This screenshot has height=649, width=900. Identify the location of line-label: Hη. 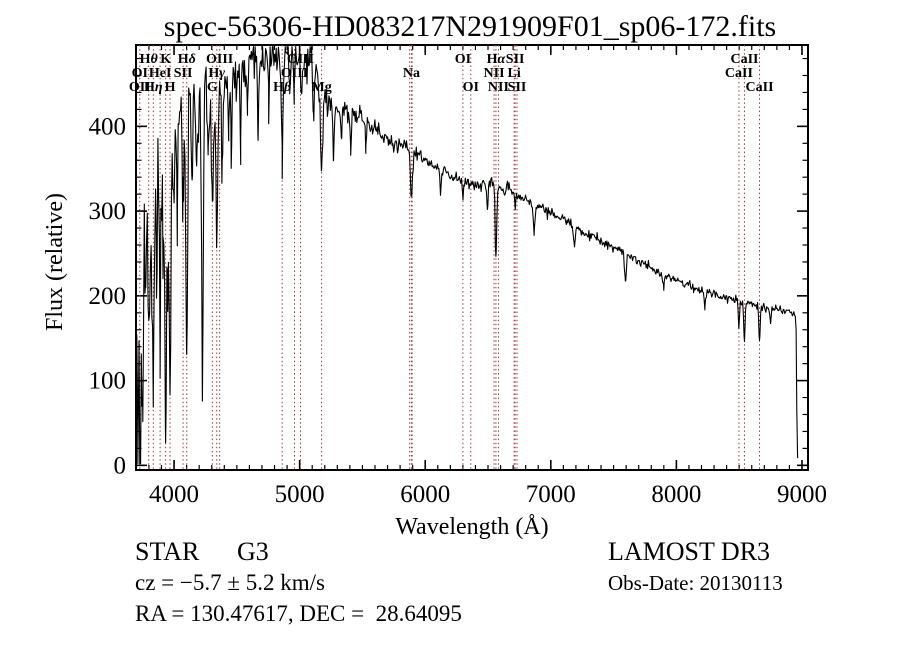
(153, 87).